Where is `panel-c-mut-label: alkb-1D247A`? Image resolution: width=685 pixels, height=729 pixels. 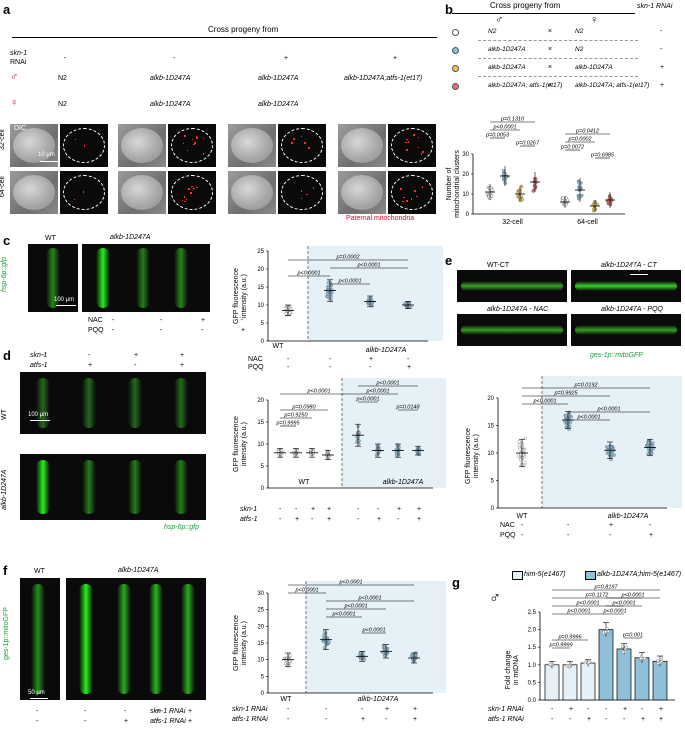
panel-c-mut-label: alkb-1D247A is located at coordinates (130, 237).